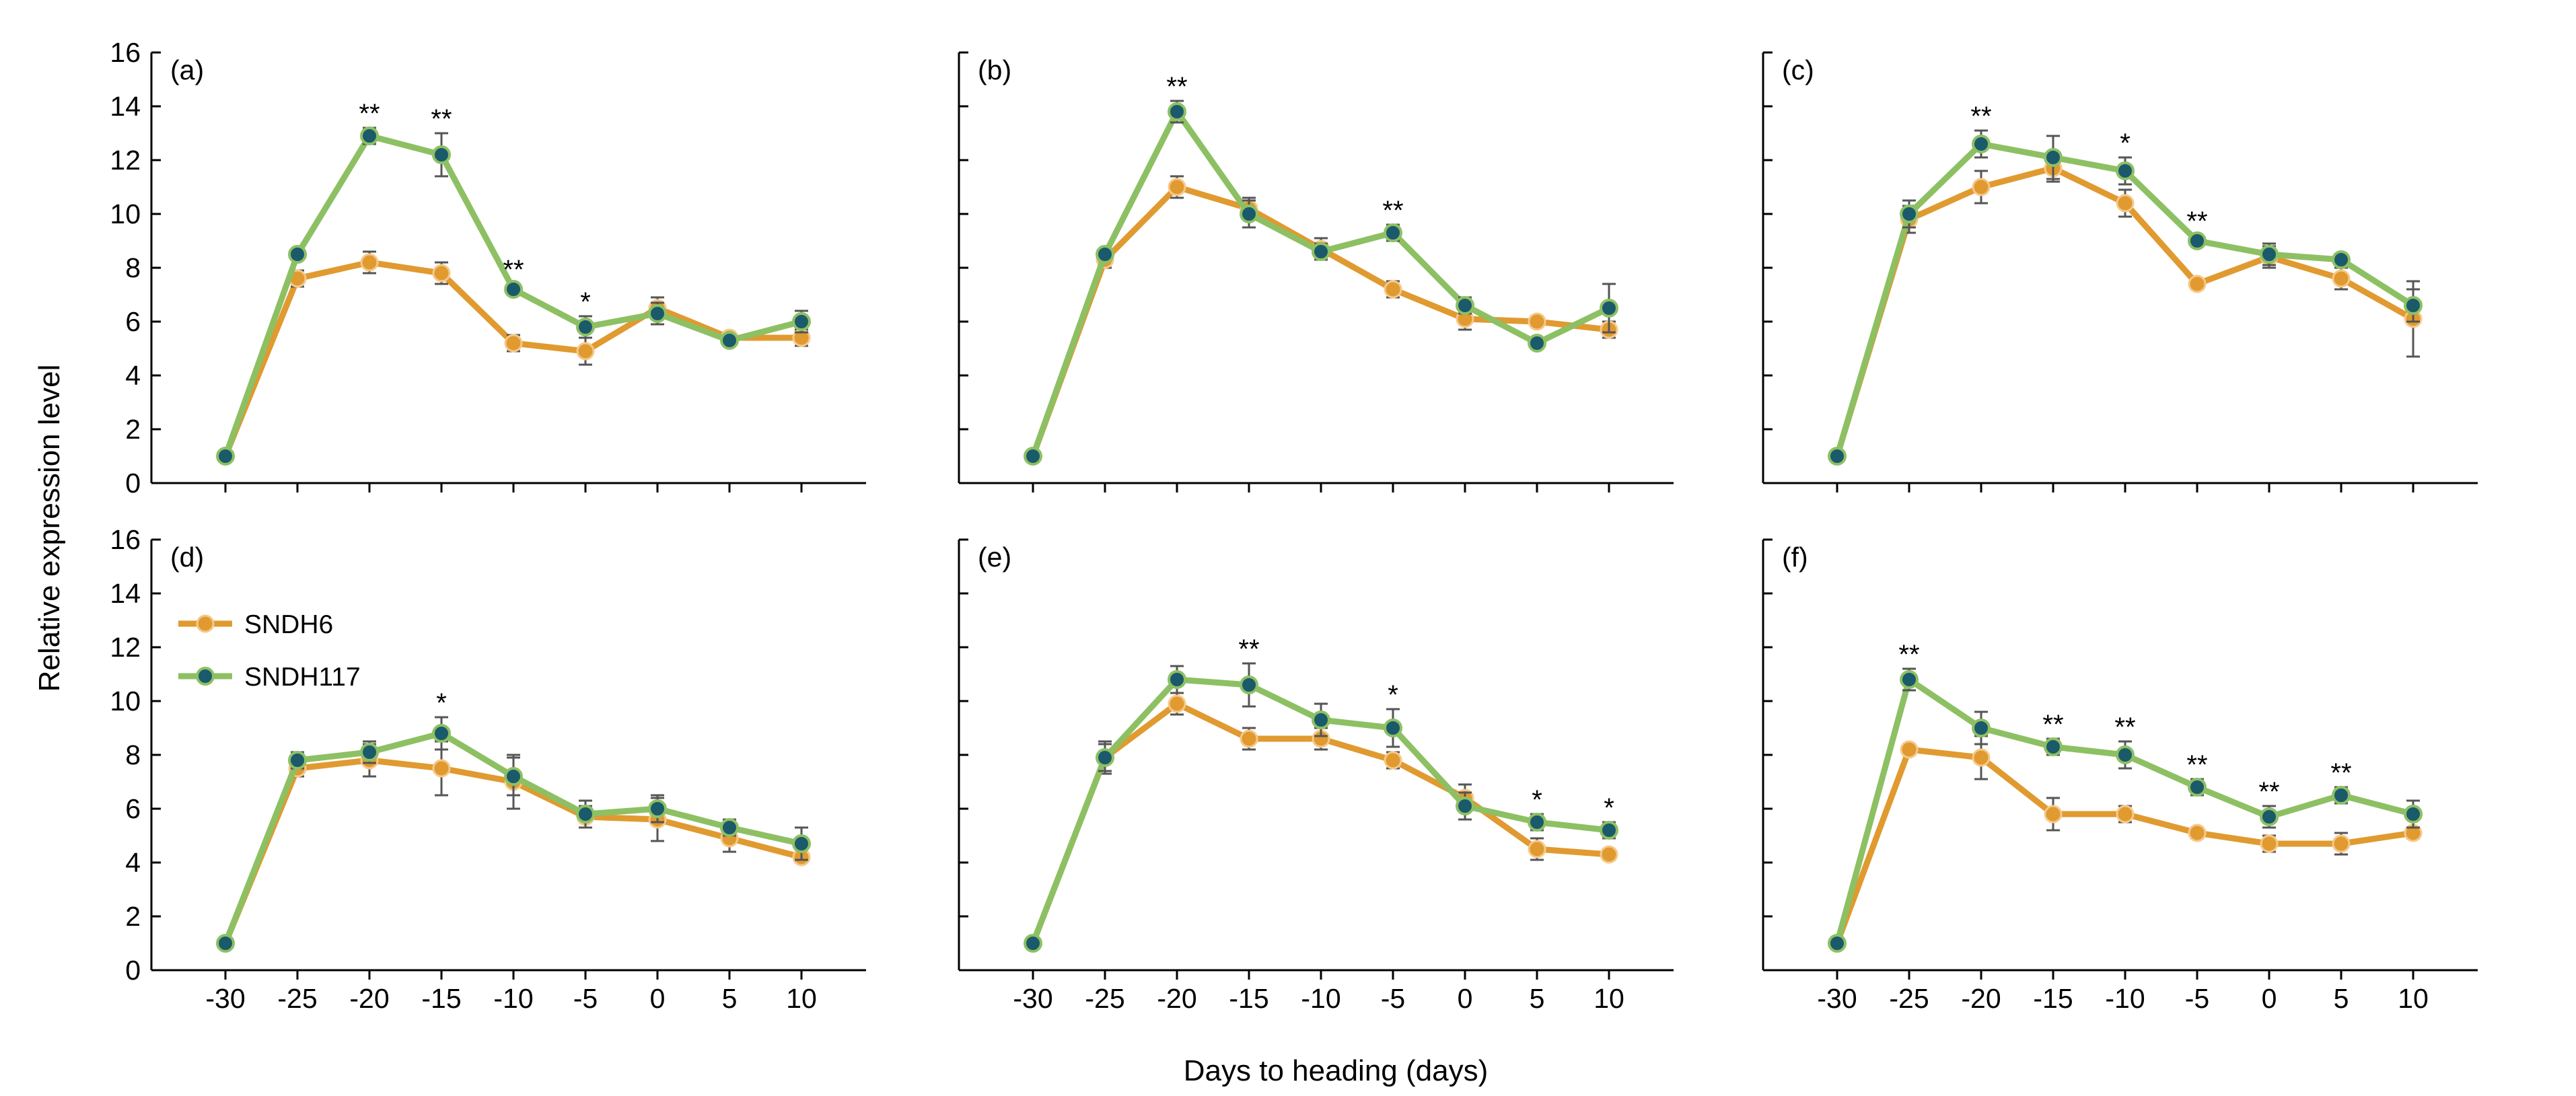  What do you see at coordinates (2053, 998) in the screenshot?
I see `x-tick-label: -15` at bounding box center [2053, 998].